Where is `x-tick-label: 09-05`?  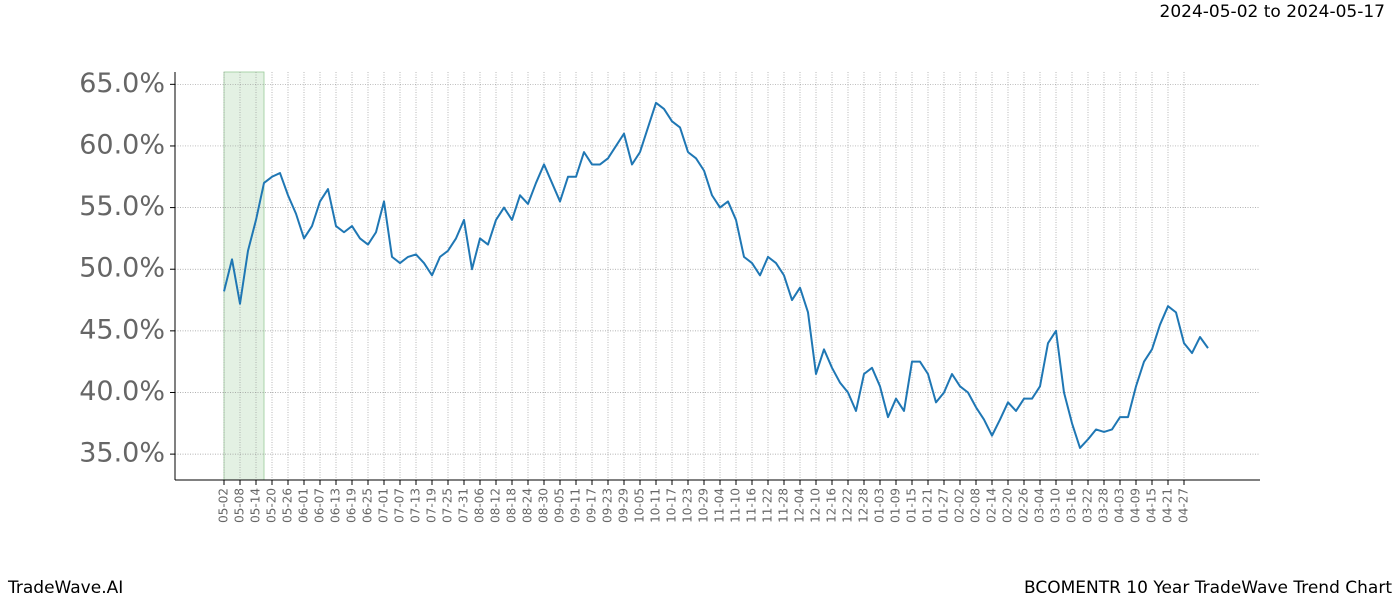 x-tick-label: 09-05 is located at coordinates (560, 505).